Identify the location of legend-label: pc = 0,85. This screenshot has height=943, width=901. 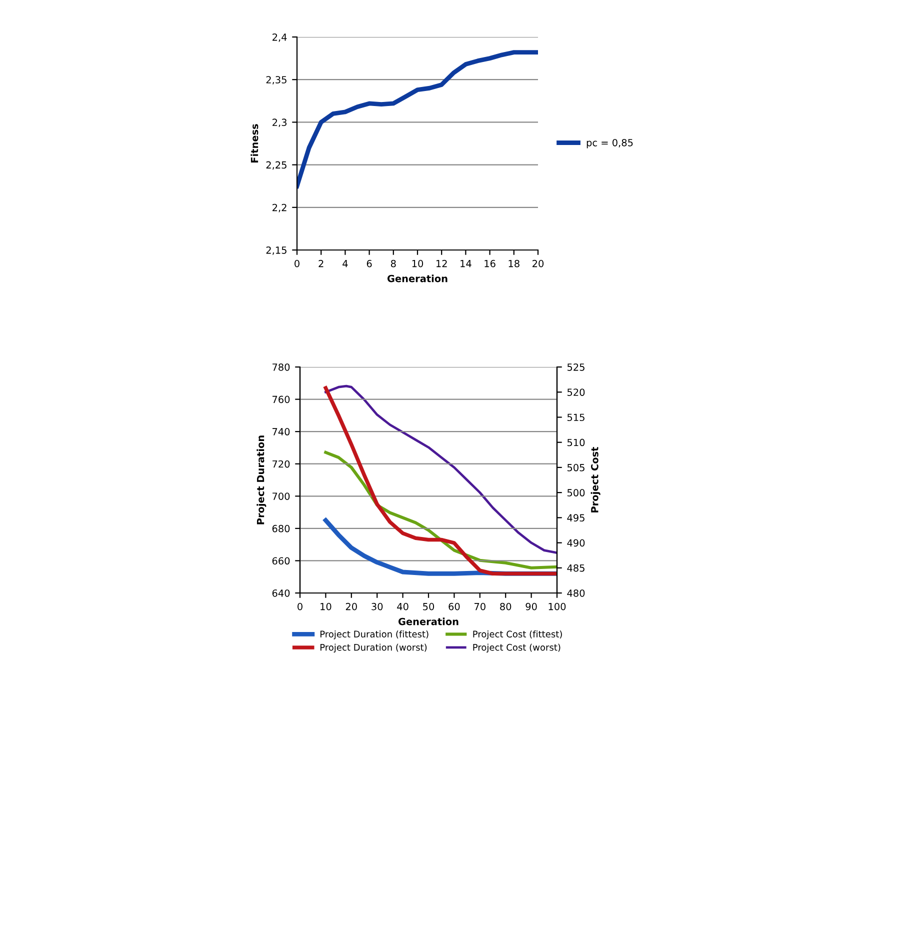
(609, 143).